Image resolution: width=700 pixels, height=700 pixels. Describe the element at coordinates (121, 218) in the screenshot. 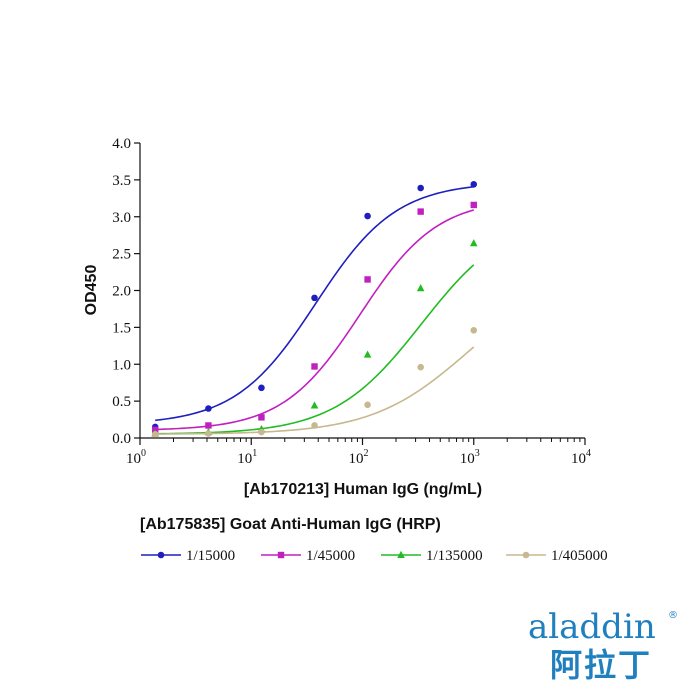

I see `y-tick-label: 3.0` at that location.